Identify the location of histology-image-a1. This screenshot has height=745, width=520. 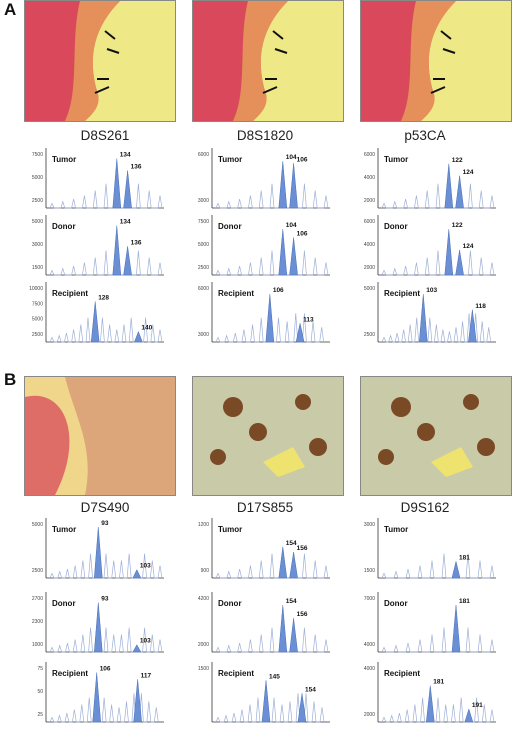
(100, 61).